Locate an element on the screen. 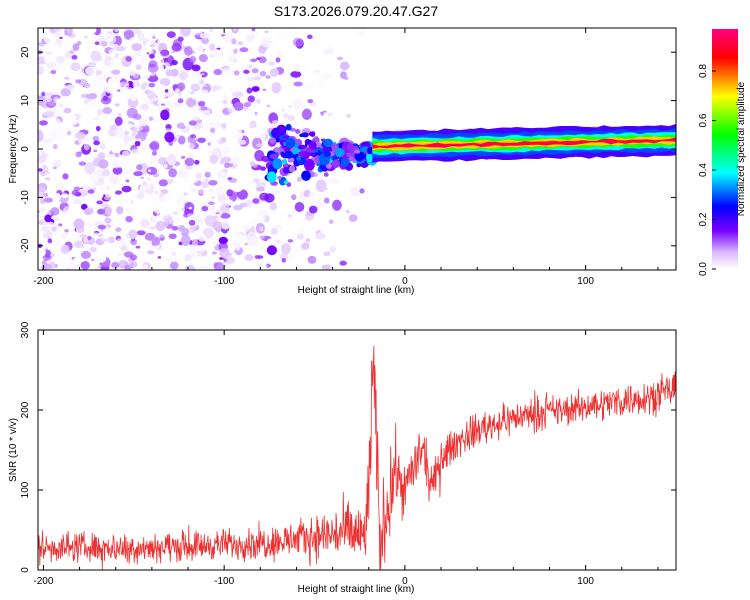  colorbar-tick-label: 0.6 is located at coordinates (703, 120).